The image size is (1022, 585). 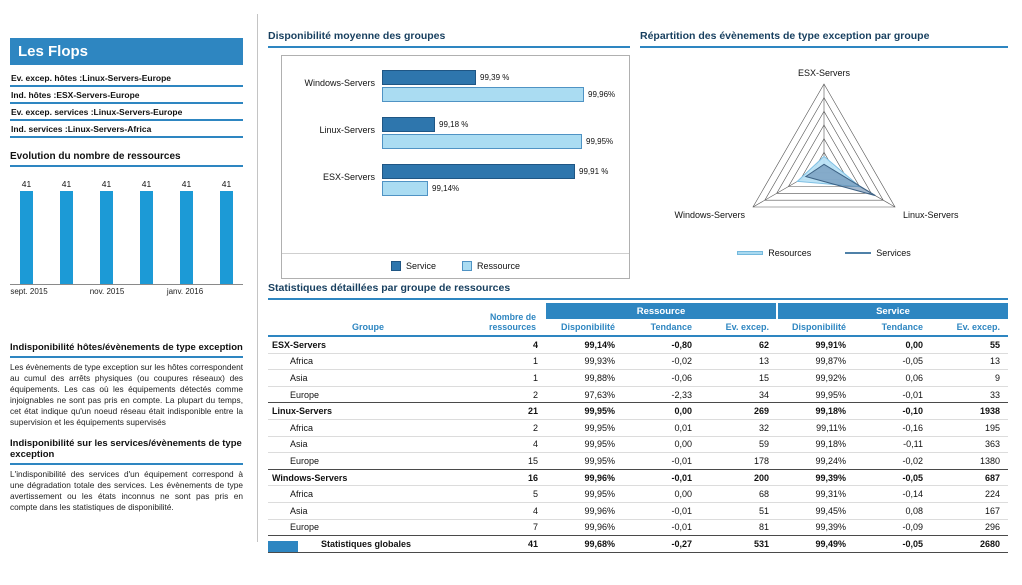 What do you see at coordinates (507, 527) in the screenshot?
I see `cell-value: 7` at bounding box center [507, 527].